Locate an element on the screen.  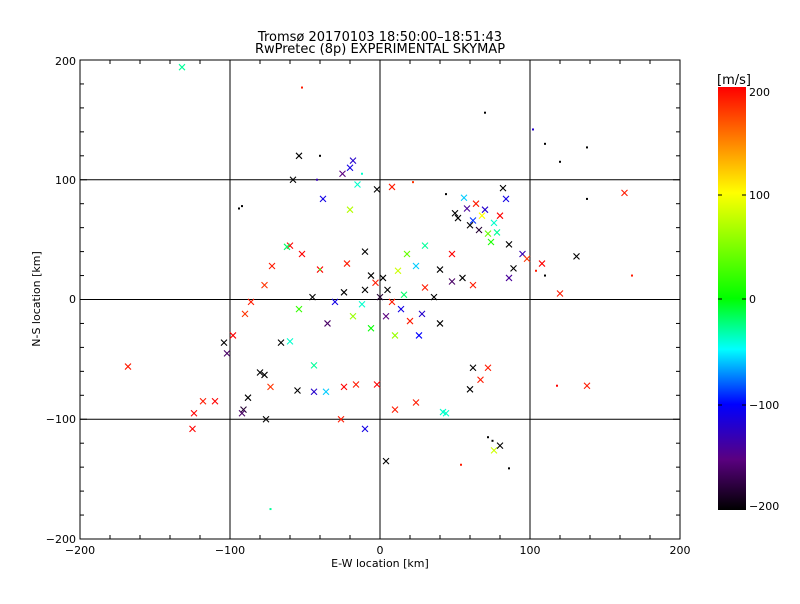
y-tick-label: −200 is located at coordinates (61, 539).